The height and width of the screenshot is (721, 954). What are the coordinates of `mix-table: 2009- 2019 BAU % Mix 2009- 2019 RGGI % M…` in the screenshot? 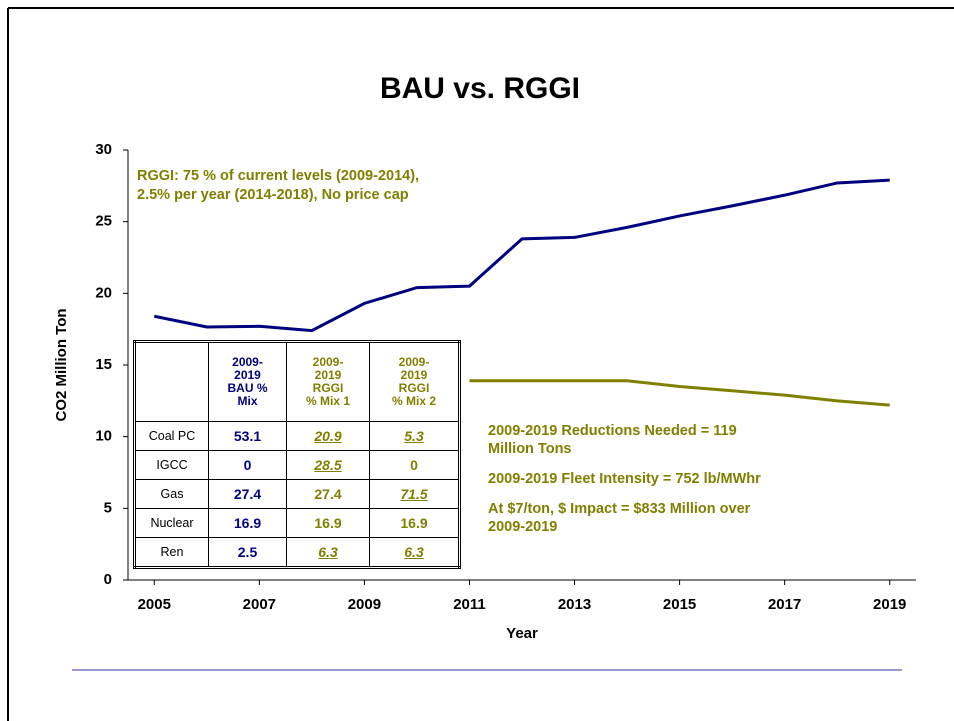 It's located at (297, 454).